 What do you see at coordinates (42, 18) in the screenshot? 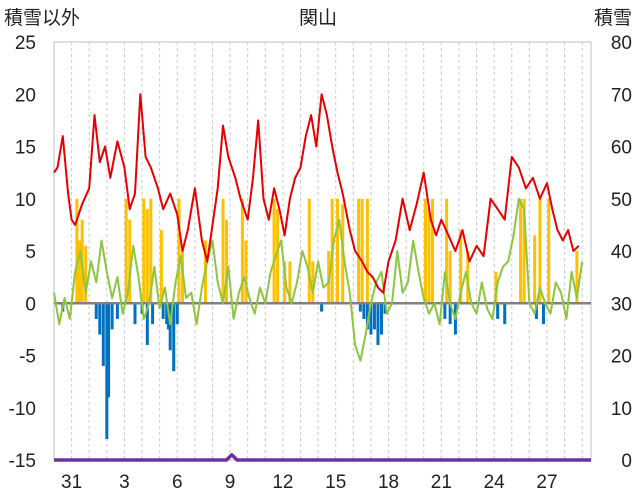
I see `left-axis-title: 積雪以外` at bounding box center [42, 18].